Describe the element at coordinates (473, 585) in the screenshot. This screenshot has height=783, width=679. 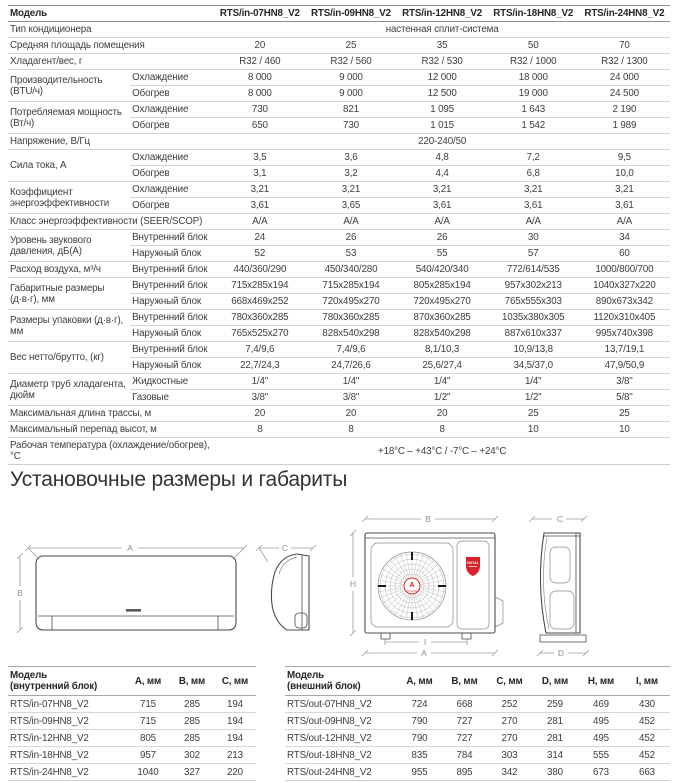
I see `outdoor-side-panel` at that location.